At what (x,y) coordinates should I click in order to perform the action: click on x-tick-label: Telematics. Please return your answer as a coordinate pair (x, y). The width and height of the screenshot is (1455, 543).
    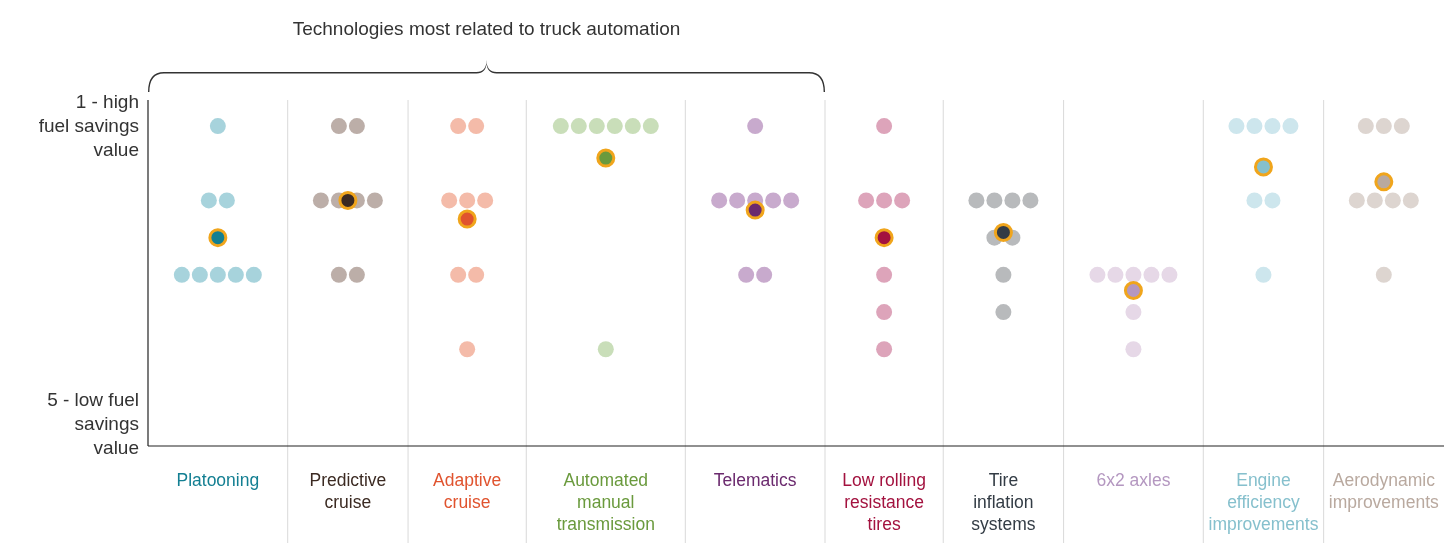
    Looking at the image, I should click on (755, 480).